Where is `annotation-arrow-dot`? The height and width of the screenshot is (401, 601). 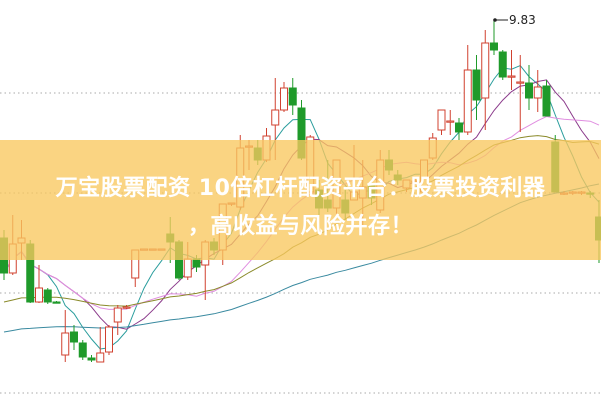
annotation-arrow-dot is located at coordinates (495, 20).